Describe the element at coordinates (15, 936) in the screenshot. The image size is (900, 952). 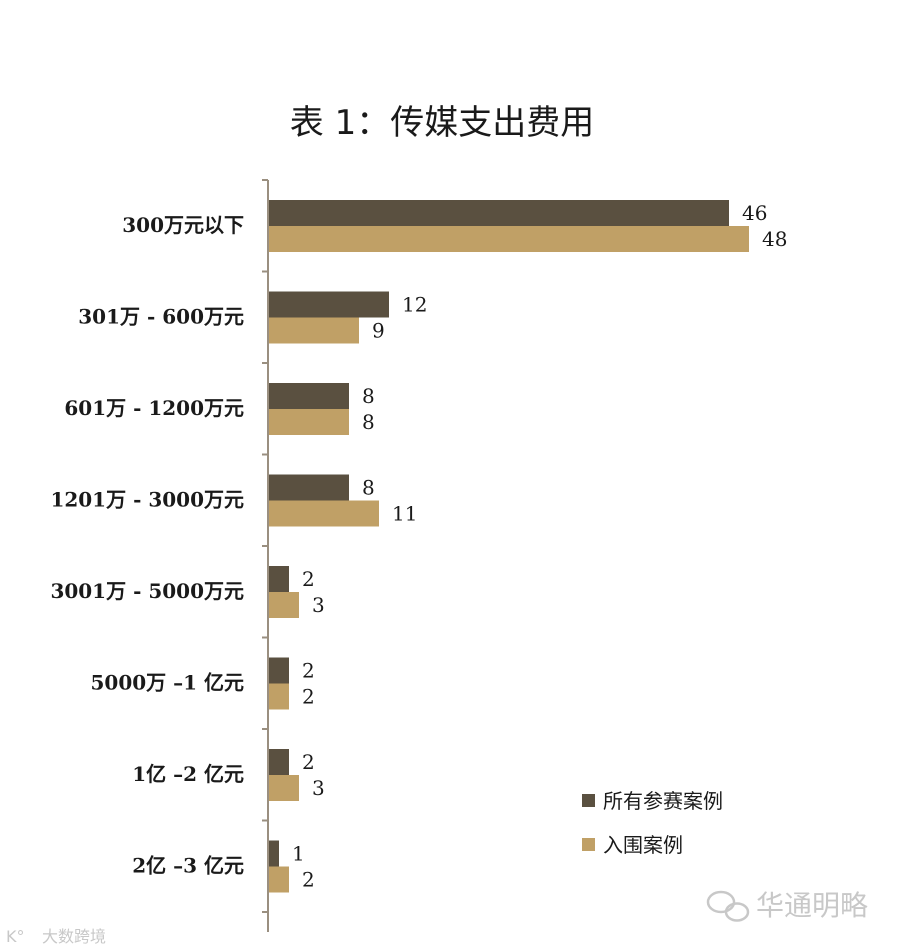
I see `watermark-corner-logo: K°` at that location.